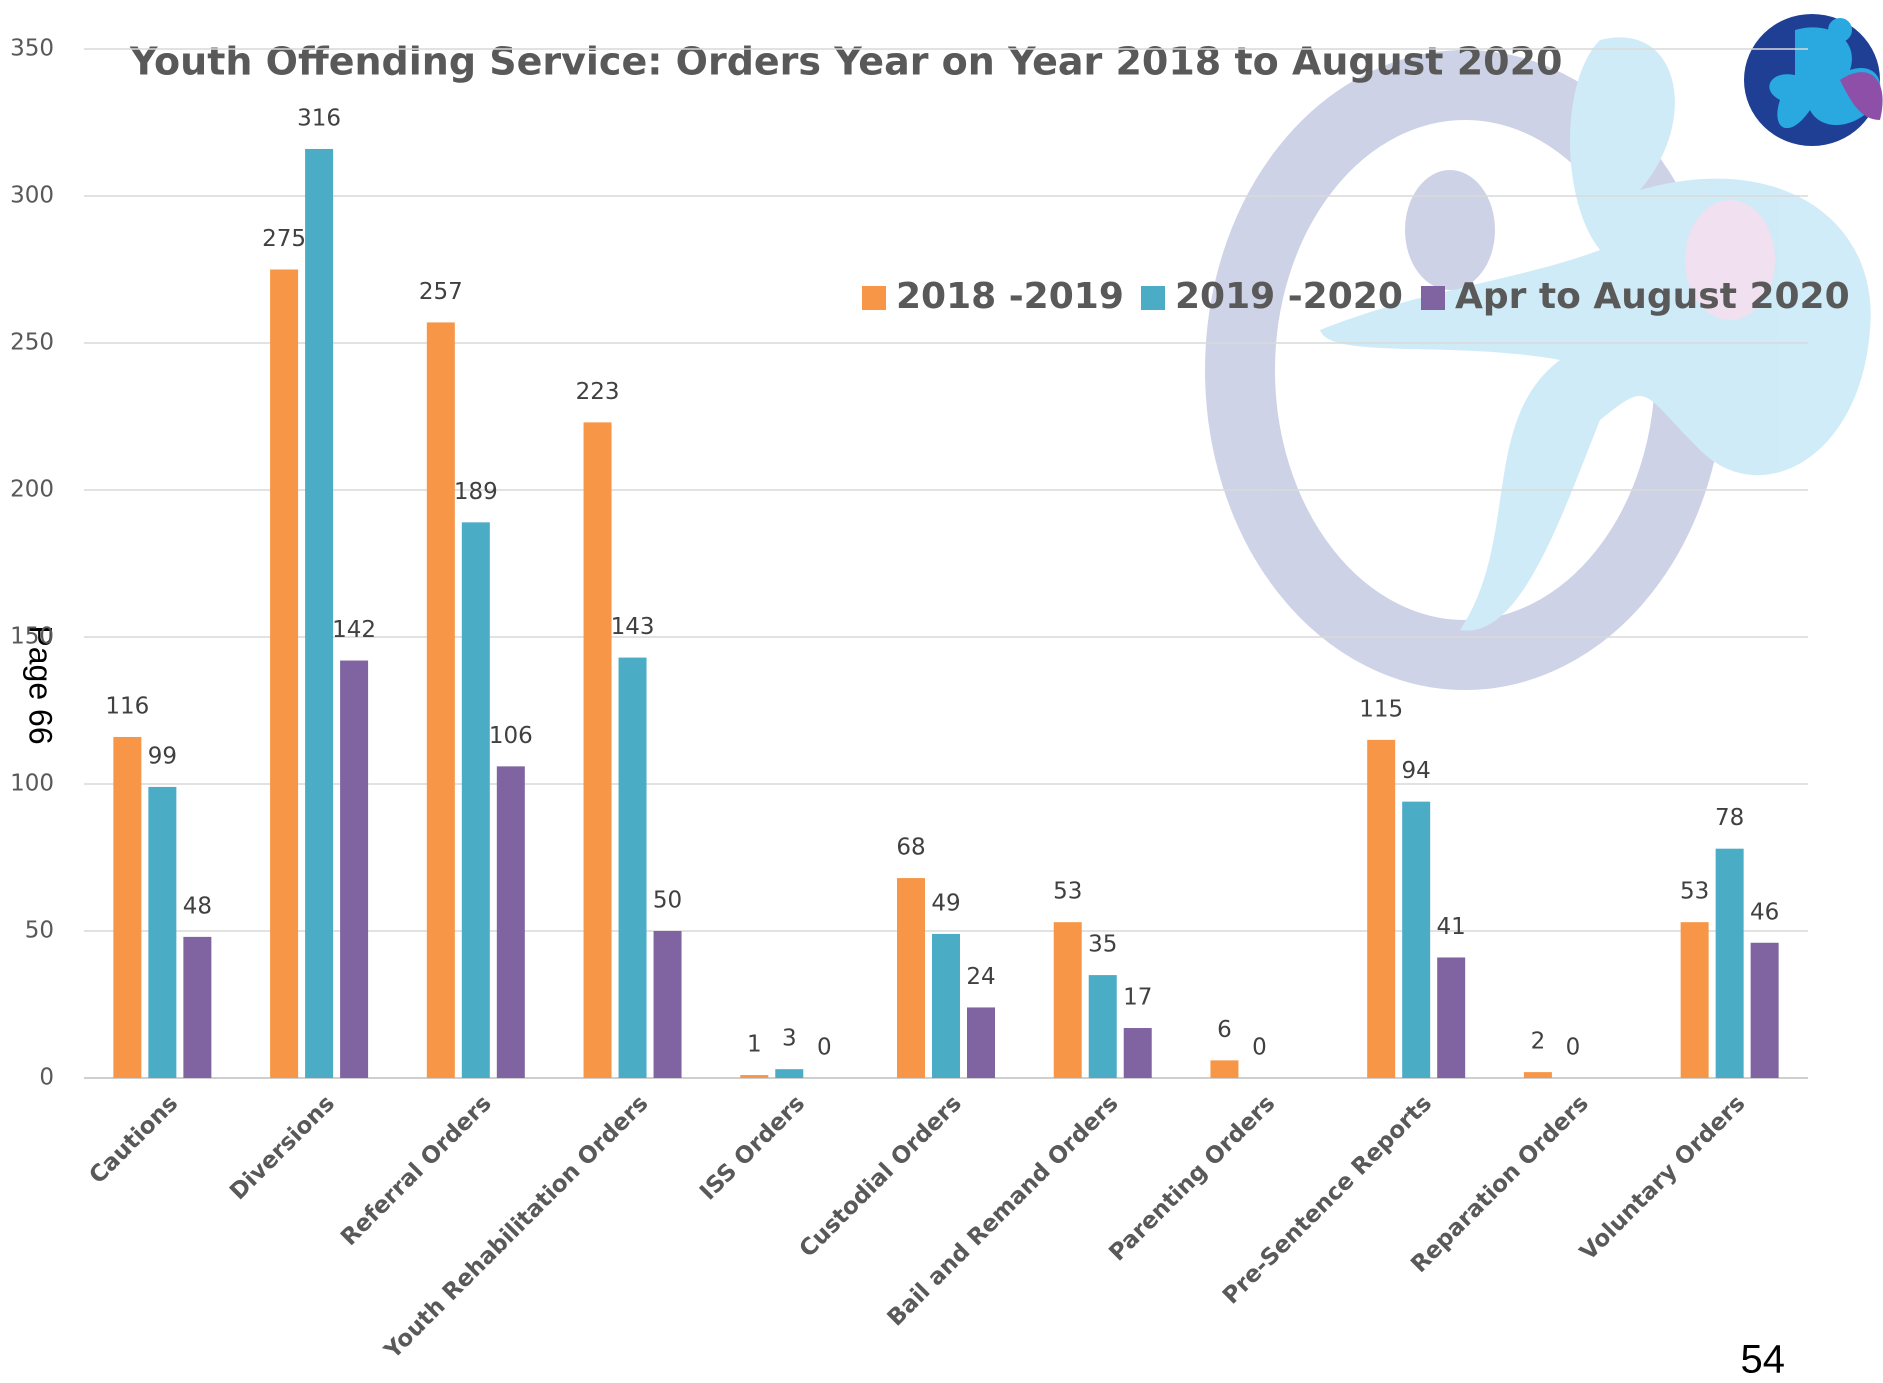  I want to click on data-label: 2, so click(1538, 1042).